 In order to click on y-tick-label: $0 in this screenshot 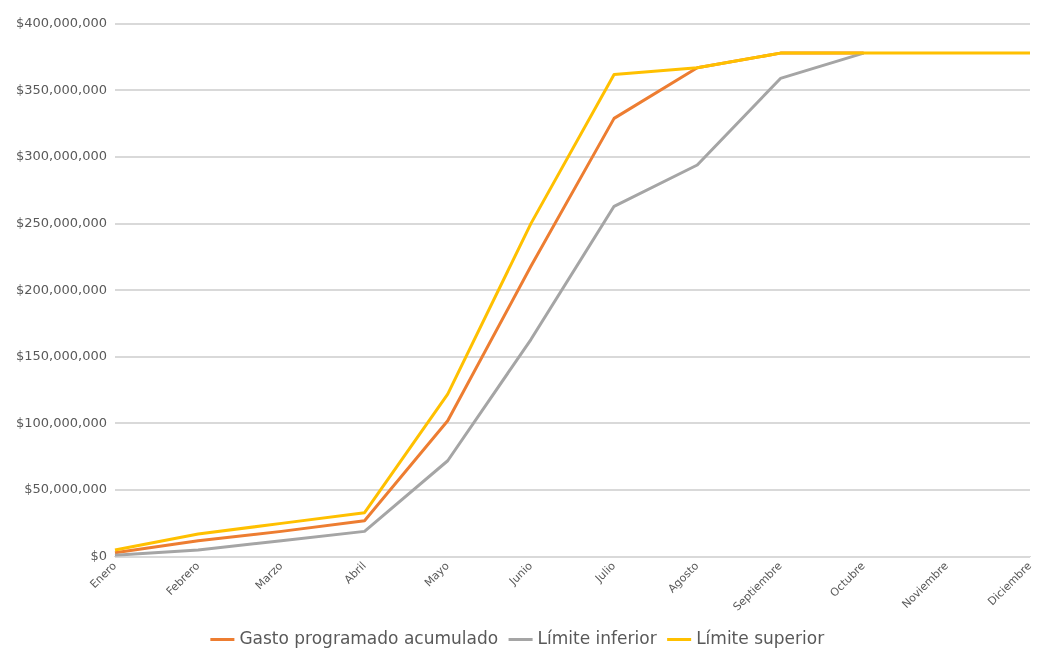, I will do `click(98, 556)`.